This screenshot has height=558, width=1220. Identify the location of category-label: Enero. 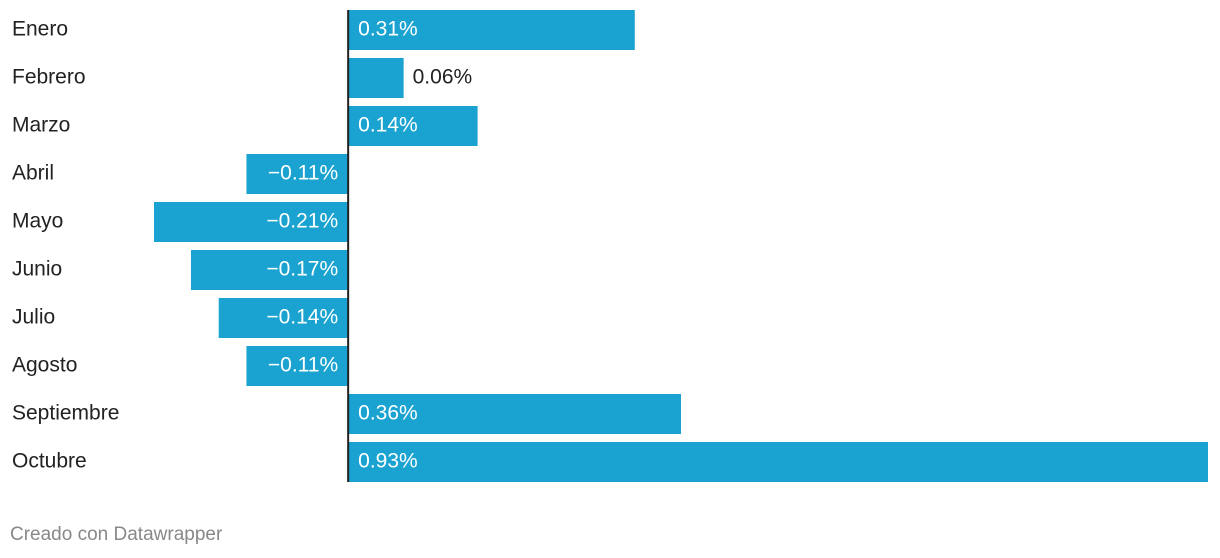
(40, 29).